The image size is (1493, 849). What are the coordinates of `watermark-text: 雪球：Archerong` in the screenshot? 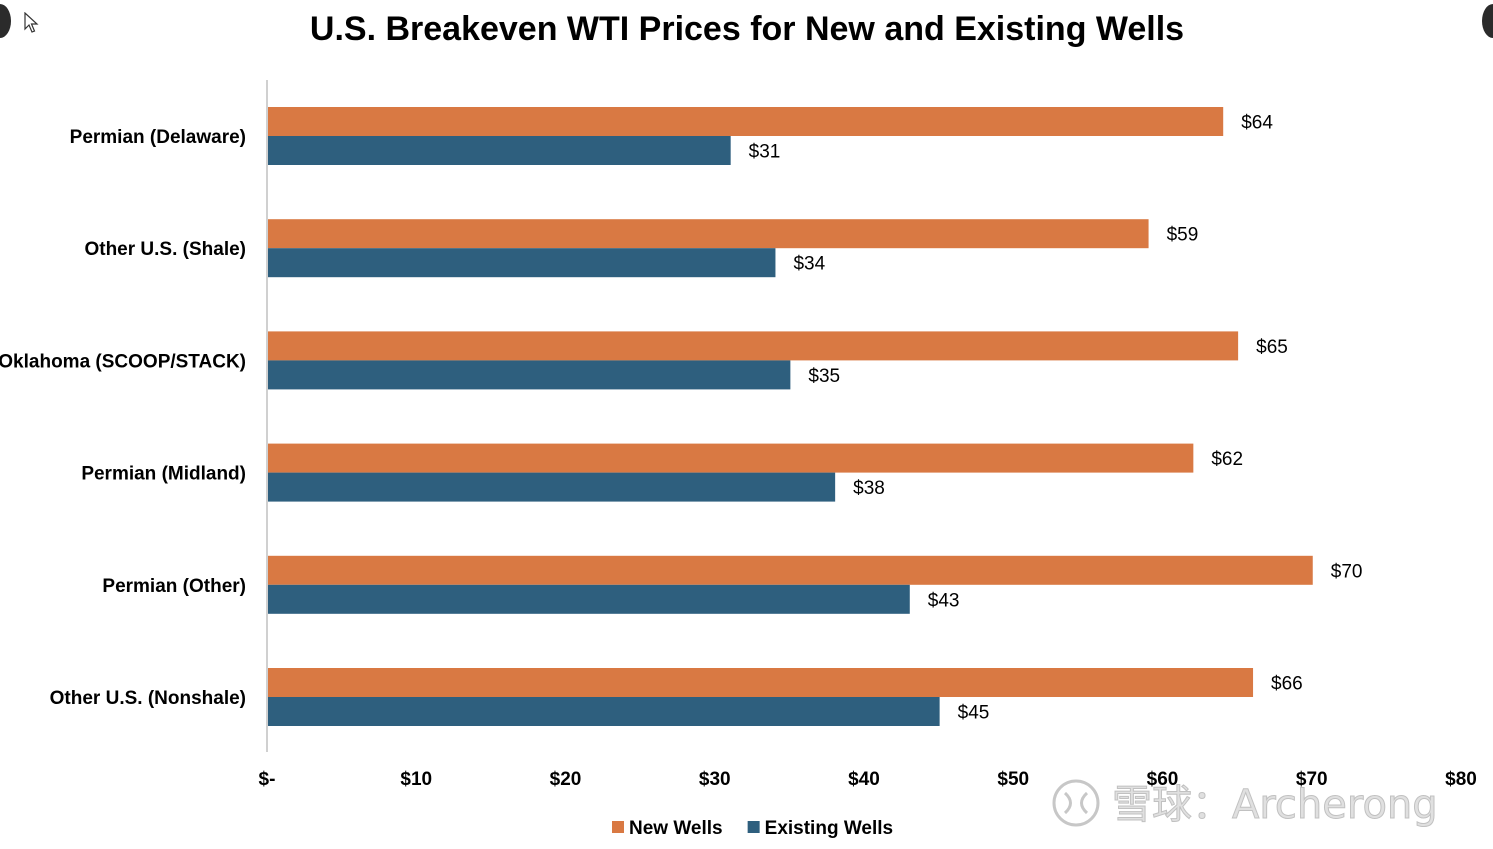 It's located at (1275, 805).